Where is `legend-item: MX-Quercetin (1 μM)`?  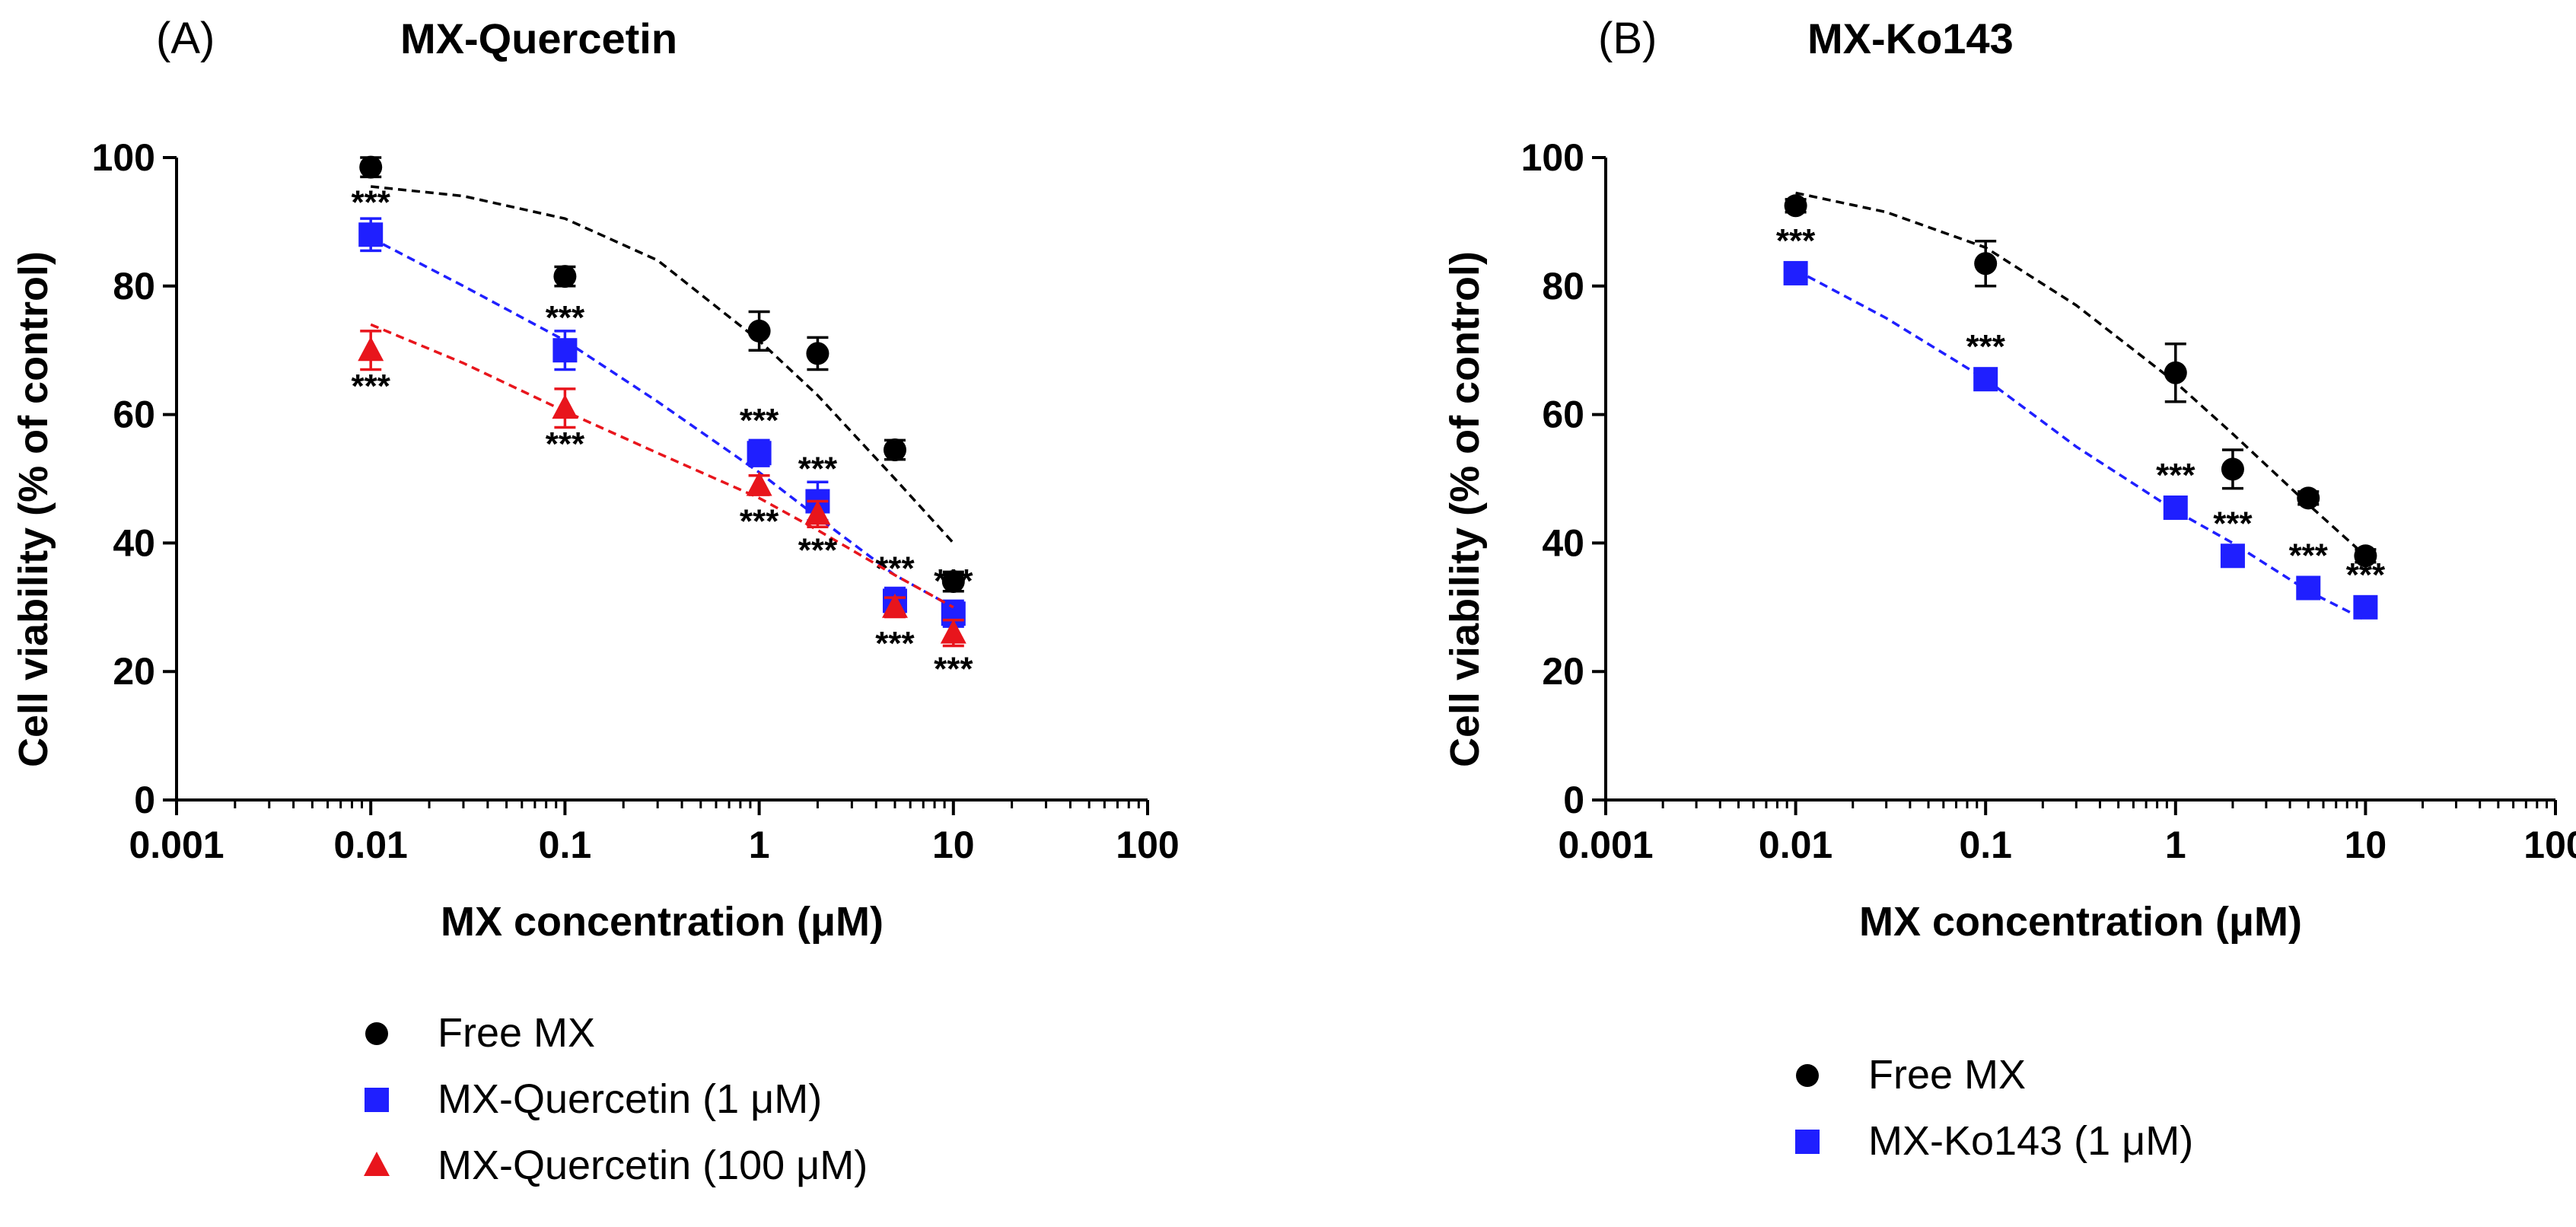 legend-item: MX-Quercetin (1 μM) is located at coordinates (593, 1099).